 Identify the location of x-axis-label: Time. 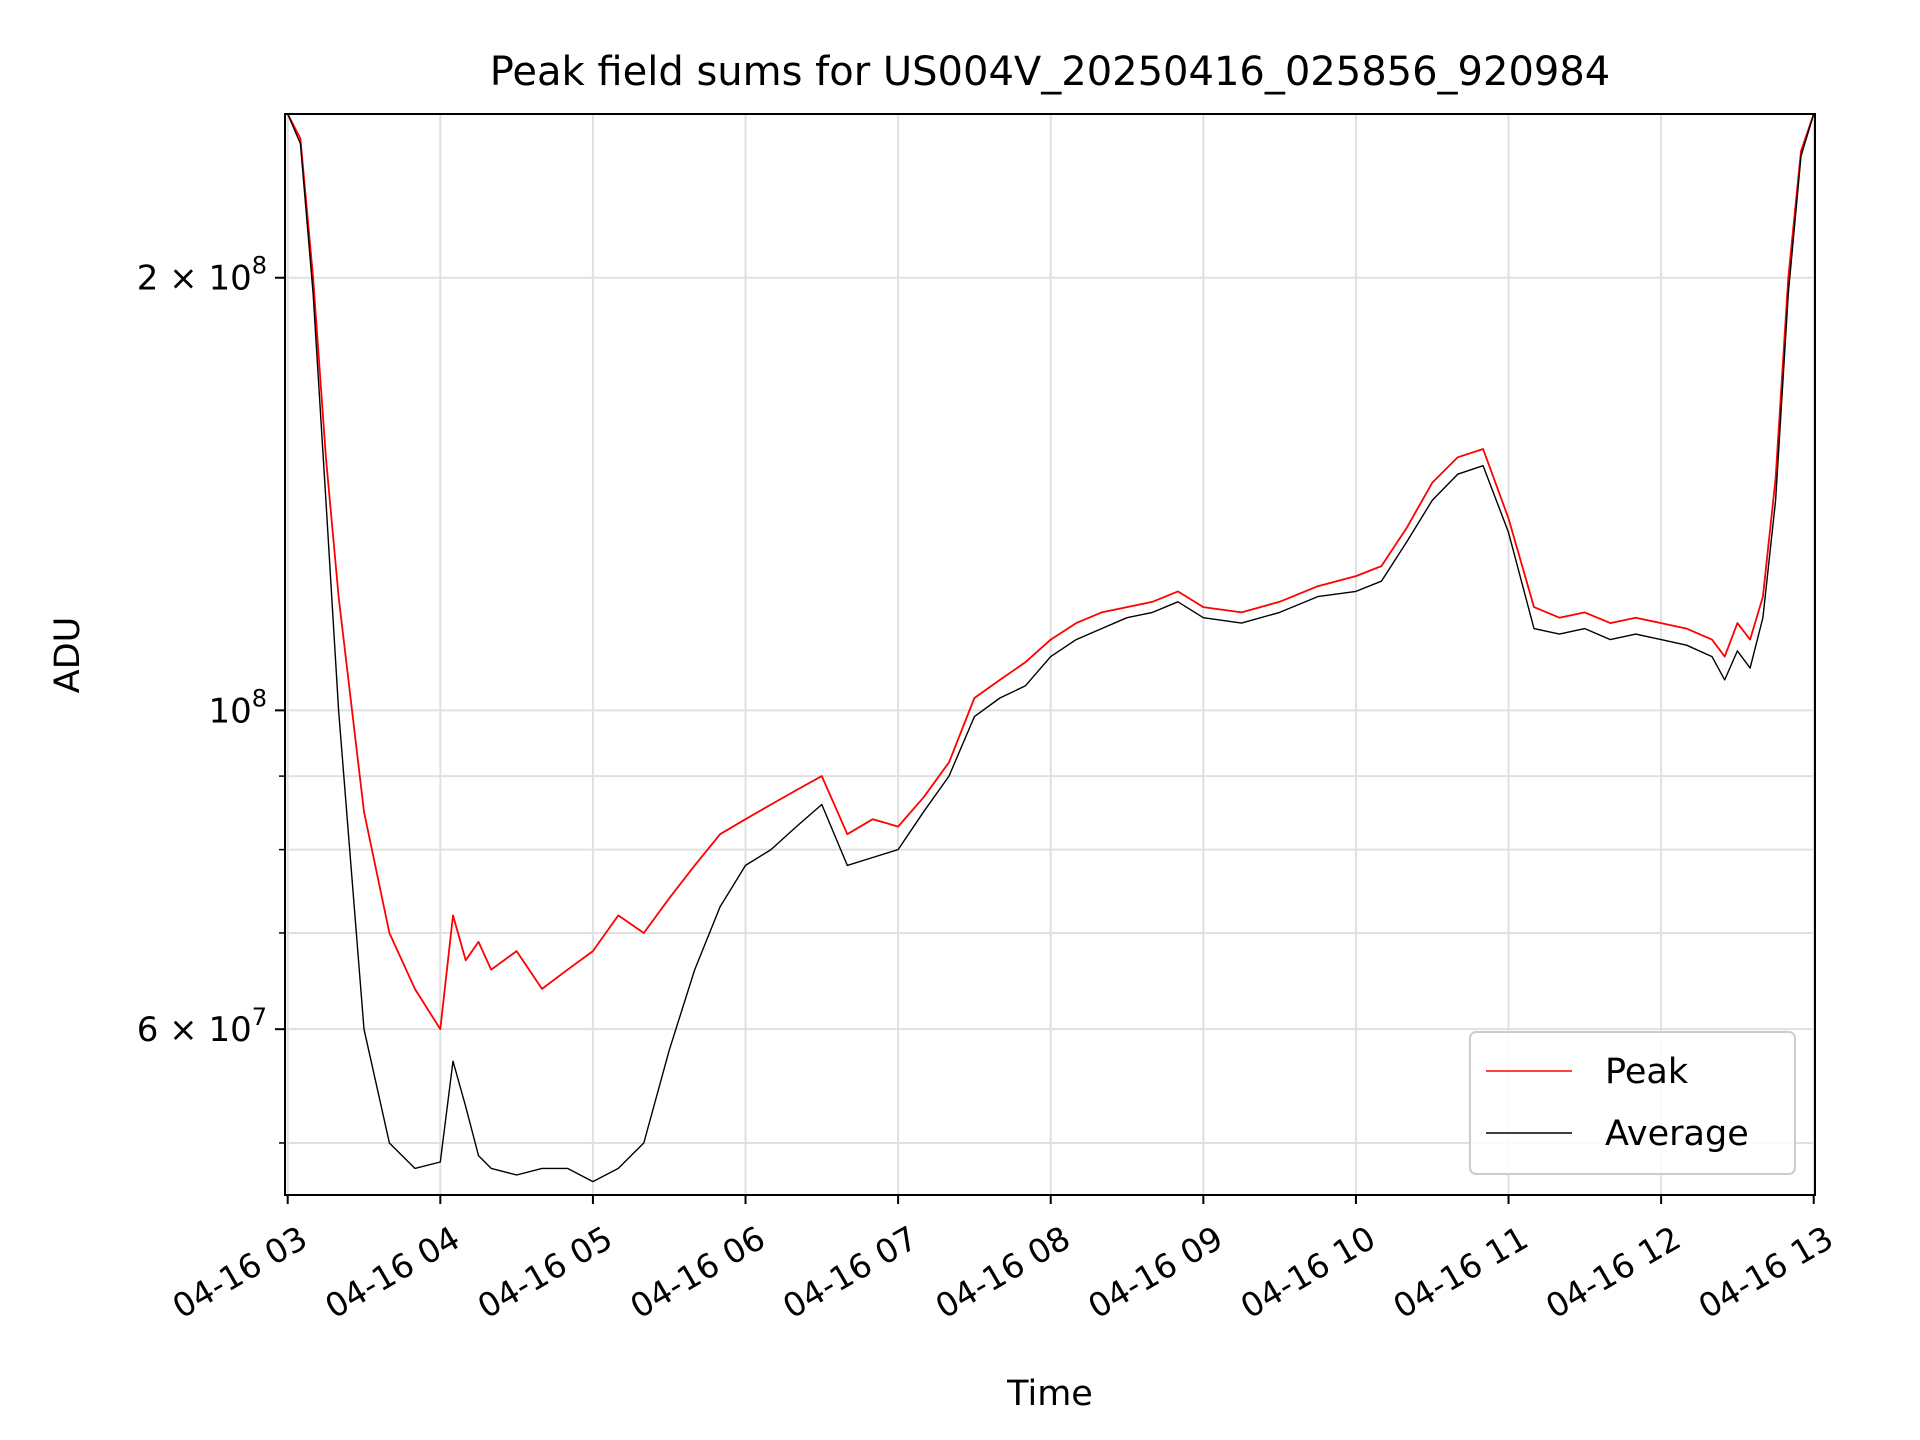
(1049, 1394).